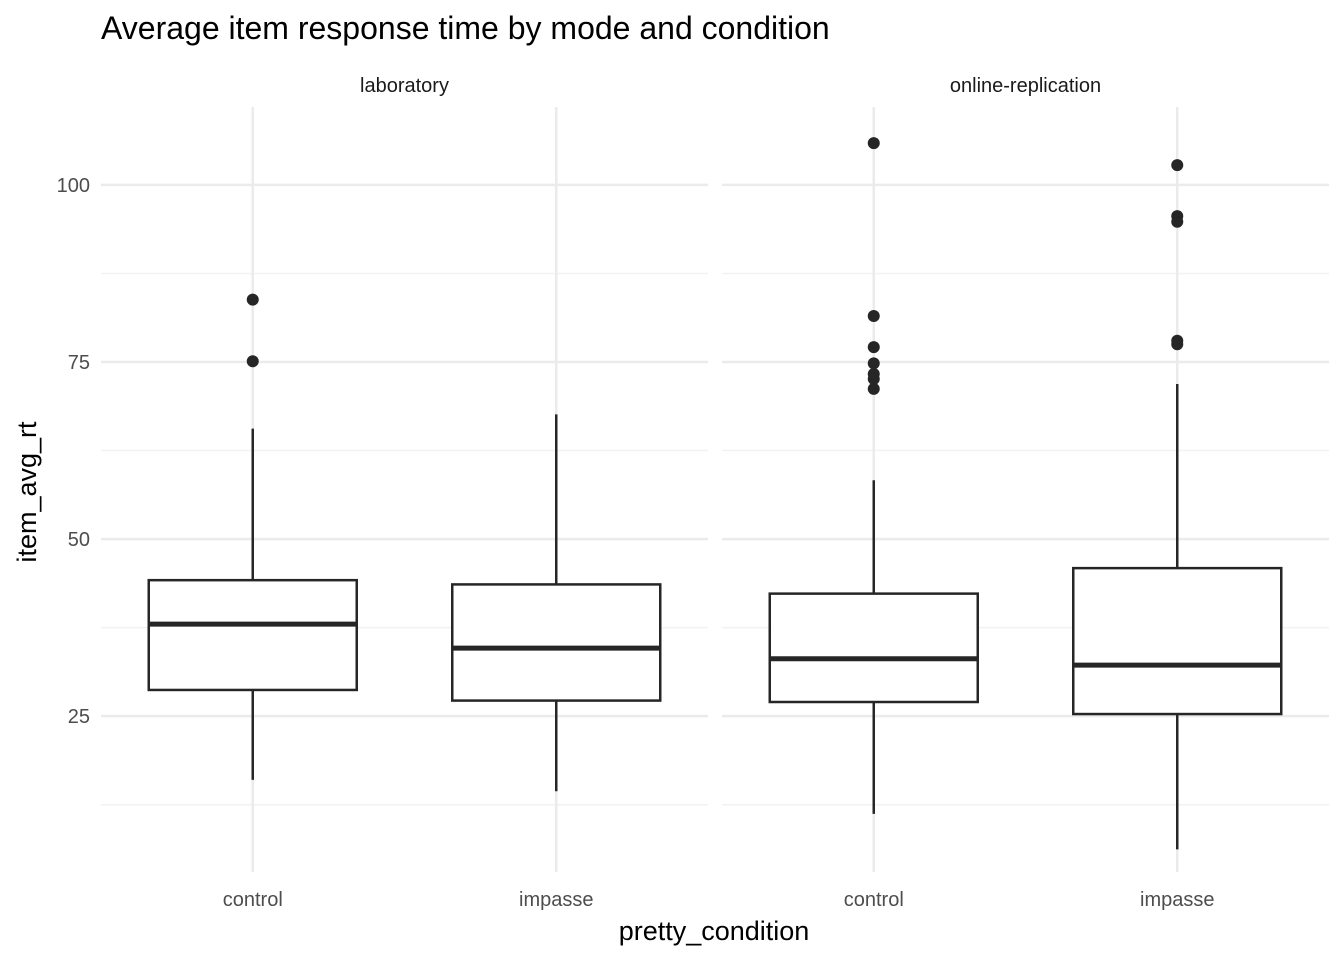 Image resolution: width=1344 pixels, height=960 pixels. What do you see at coordinates (79, 540) in the screenshot?
I see `y-tick-label: 50` at bounding box center [79, 540].